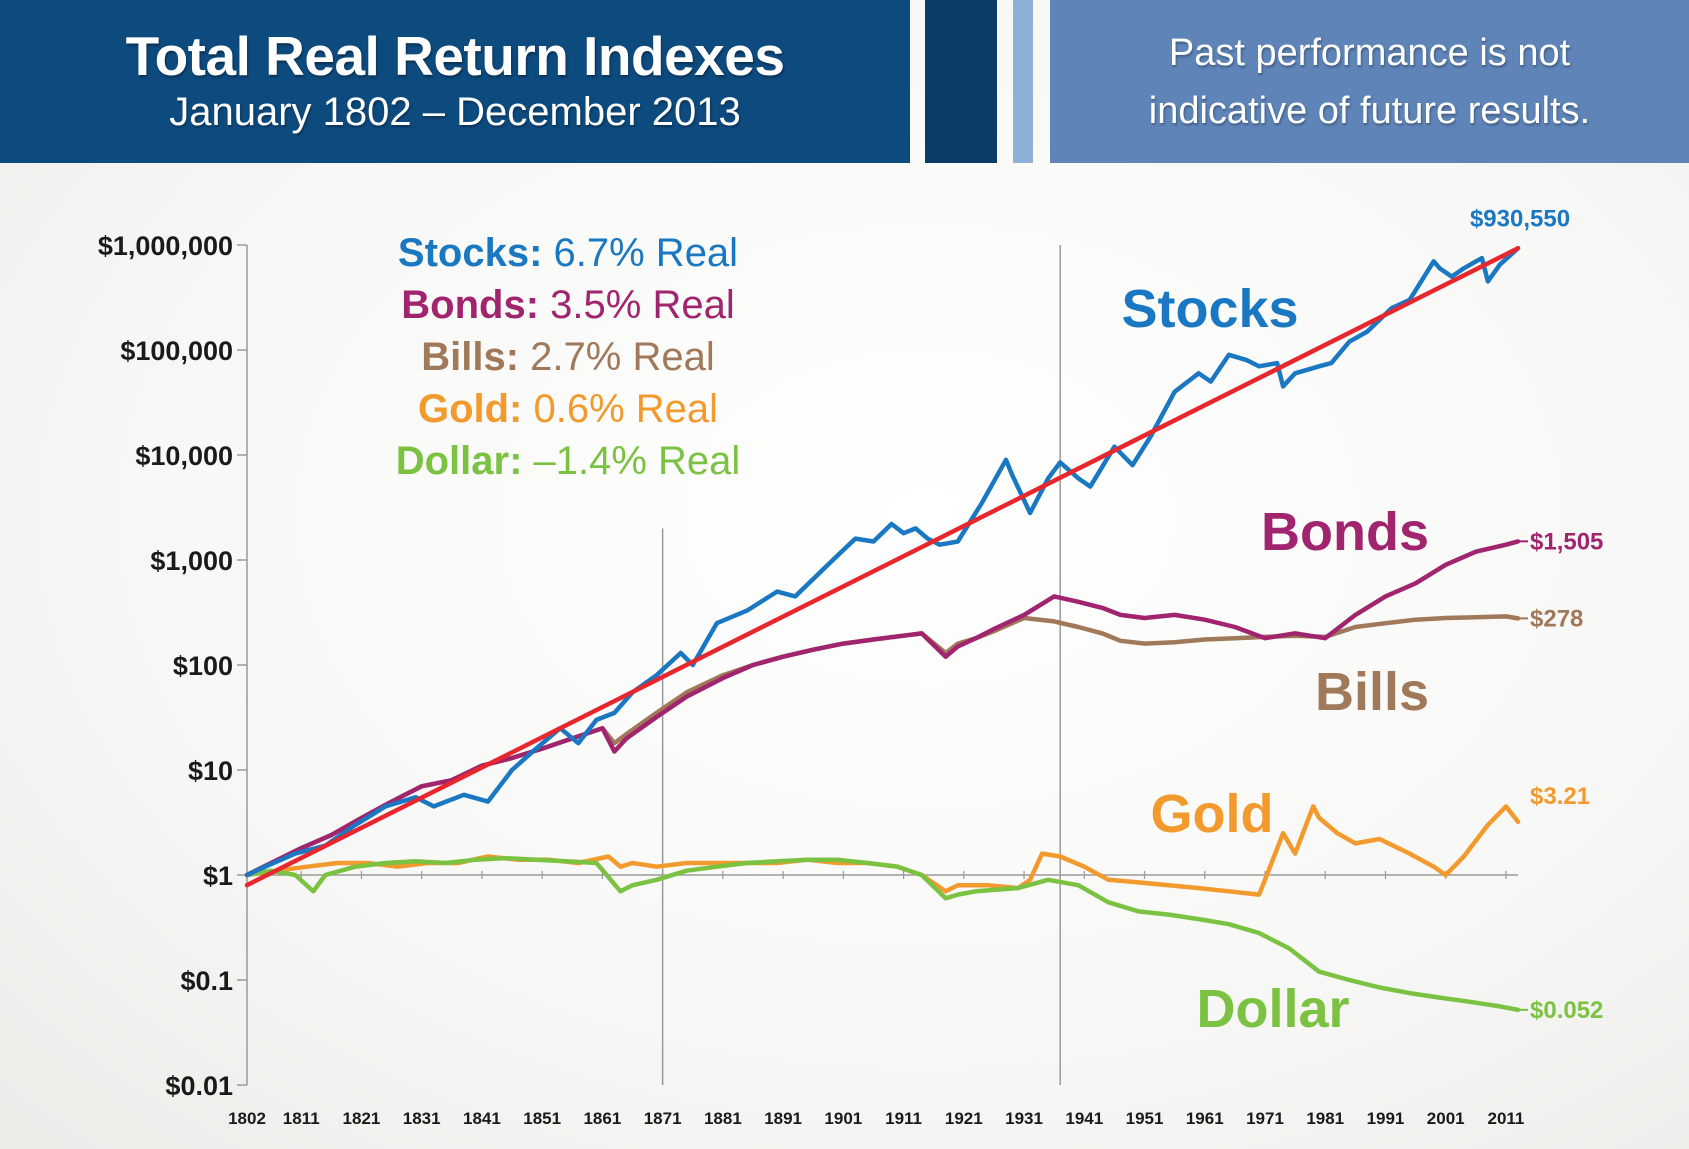  I want to click on dollar-end-label: $0.052, so click(1566, 1010).